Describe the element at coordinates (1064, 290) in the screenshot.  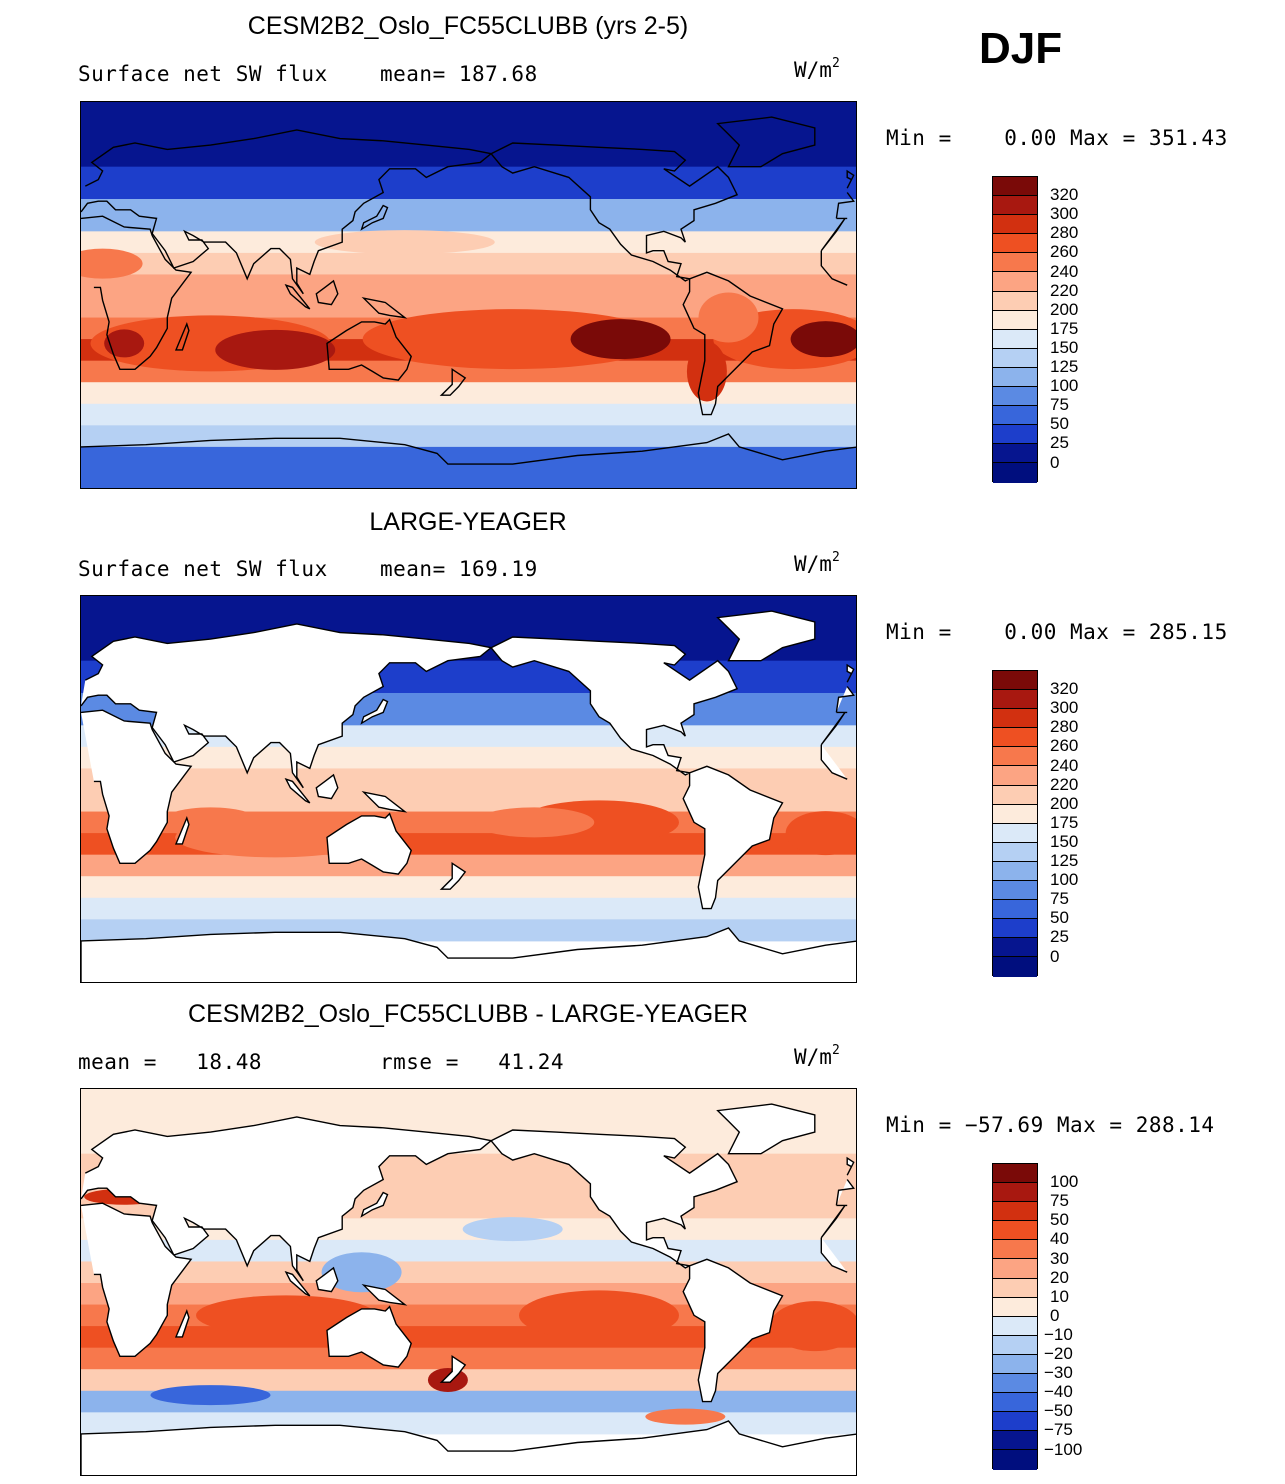
I see `colorbar-tick-label: 220` at that location.